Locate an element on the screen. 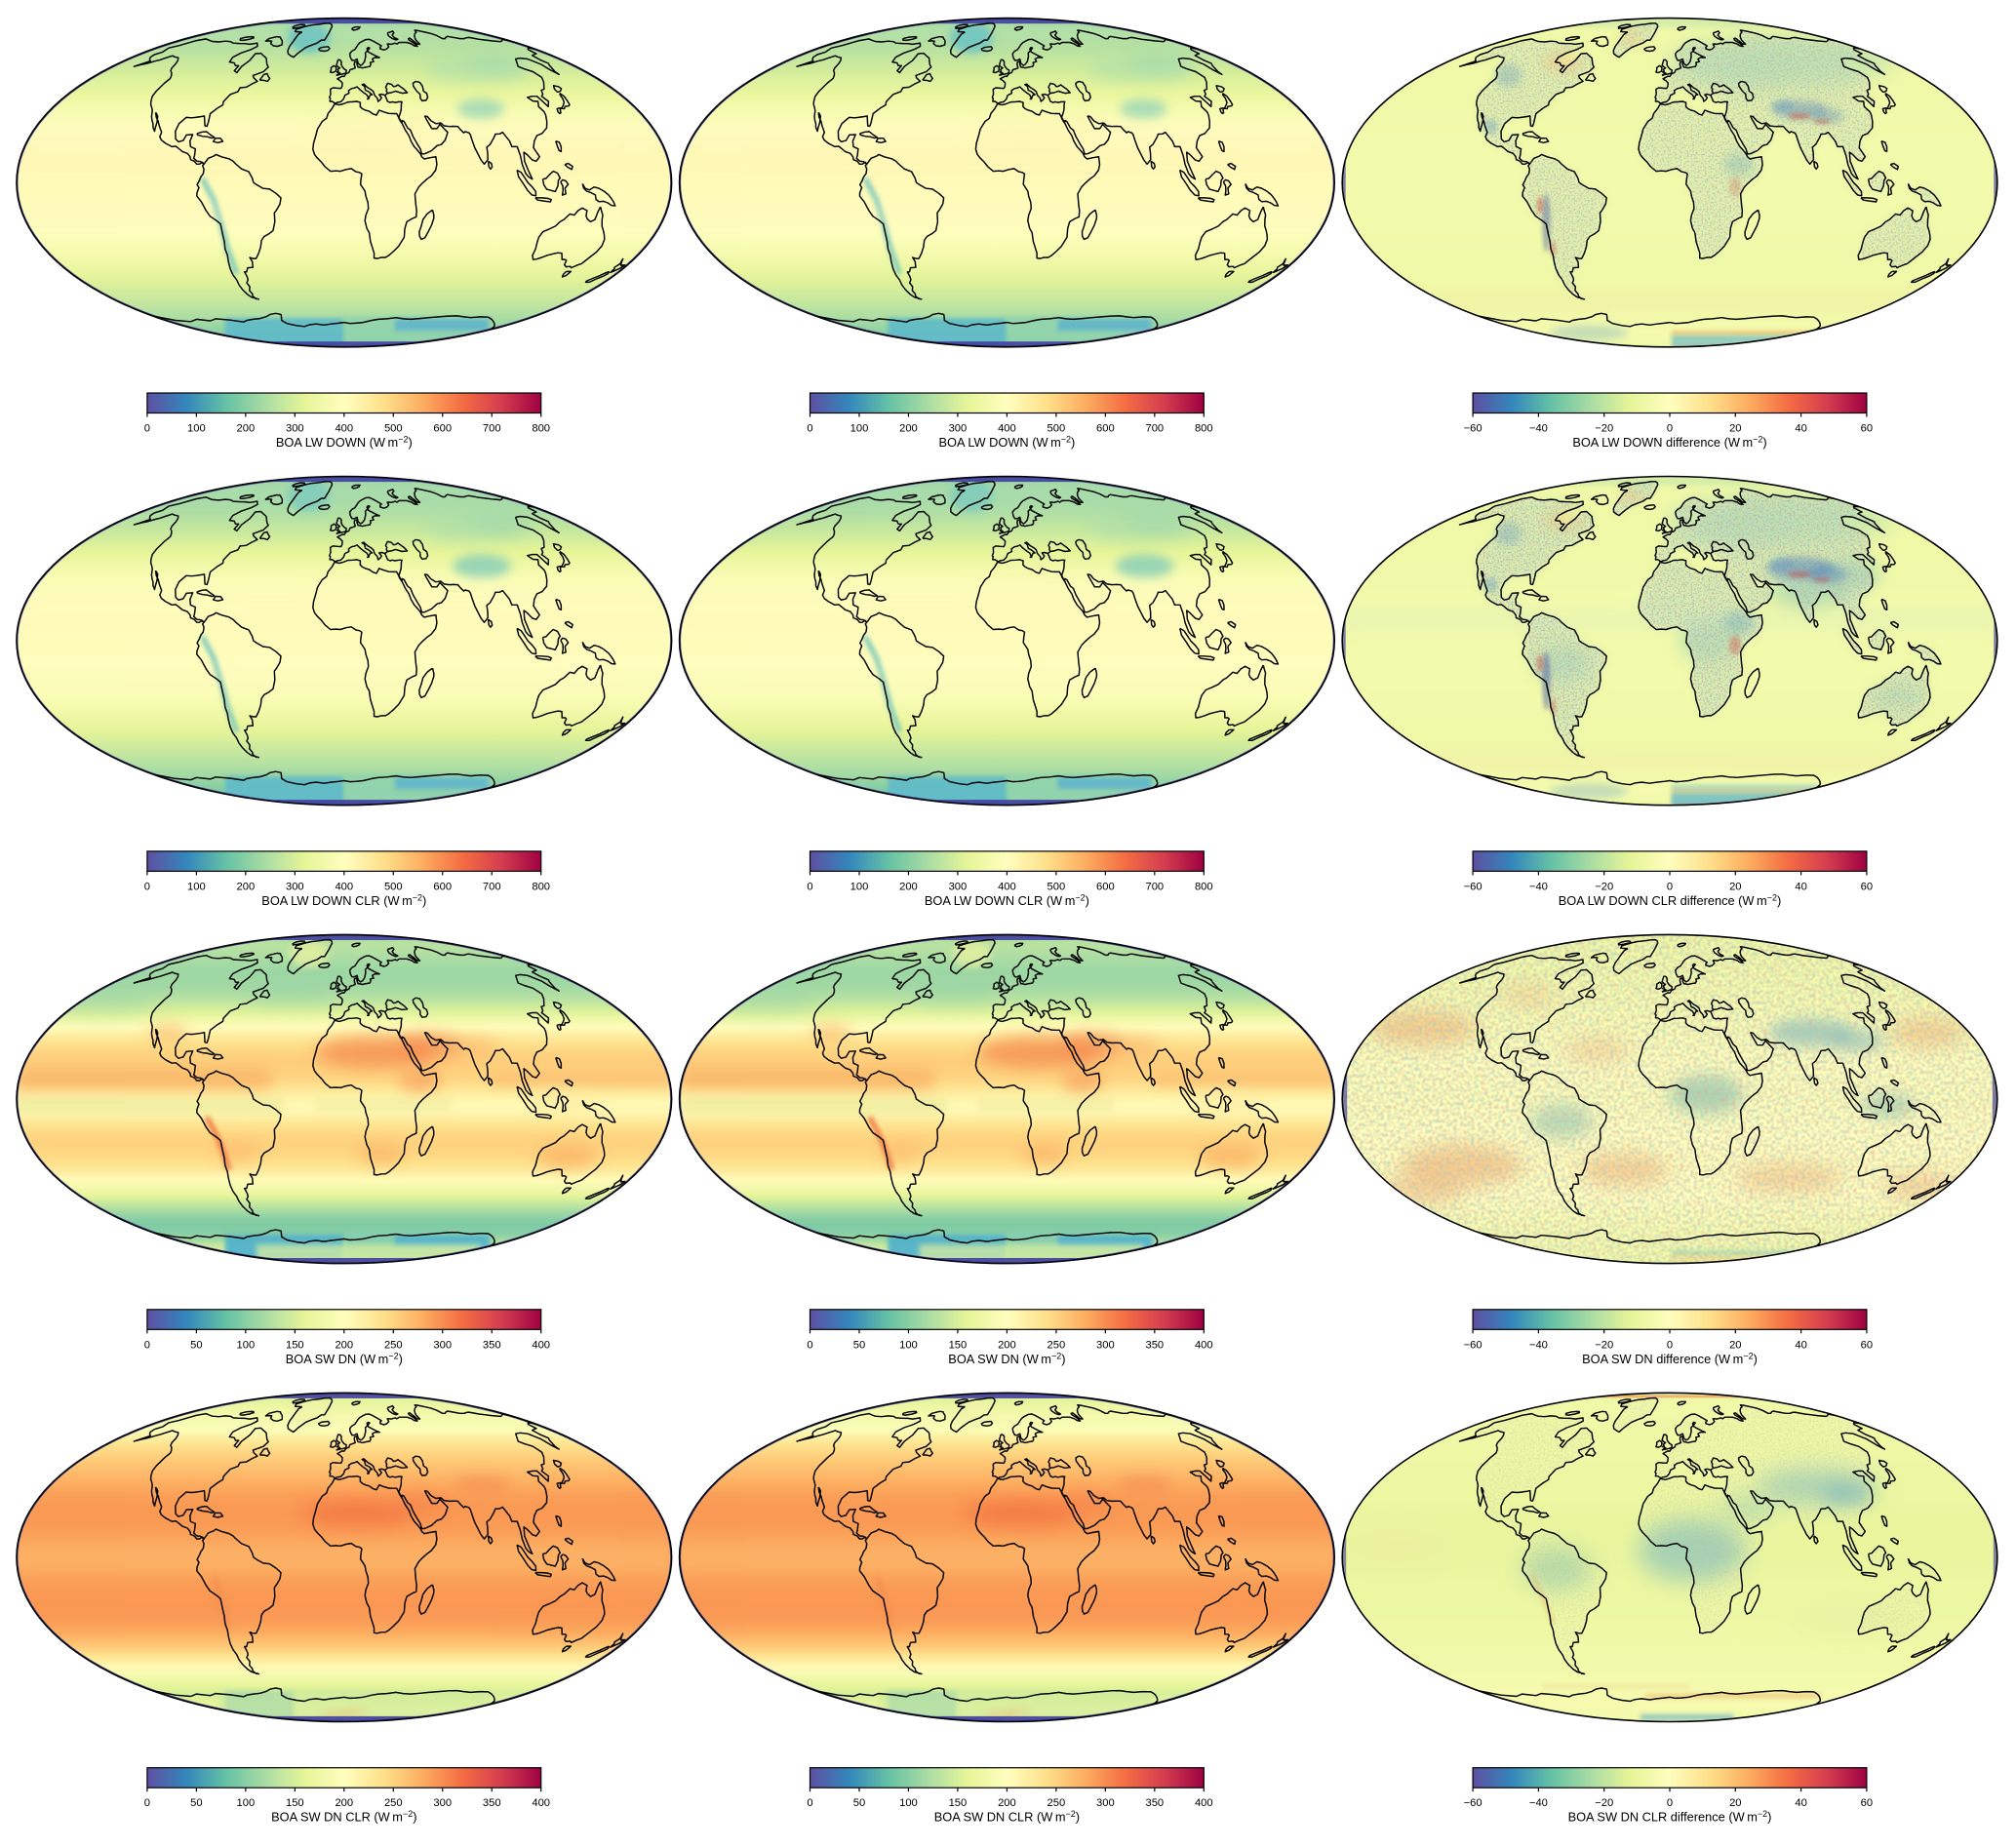 The height and width of the screenshot is (1848, 2016). svg-text: BOA LW DOWN difference (W m−2) is located at coordinates (1669, 443).